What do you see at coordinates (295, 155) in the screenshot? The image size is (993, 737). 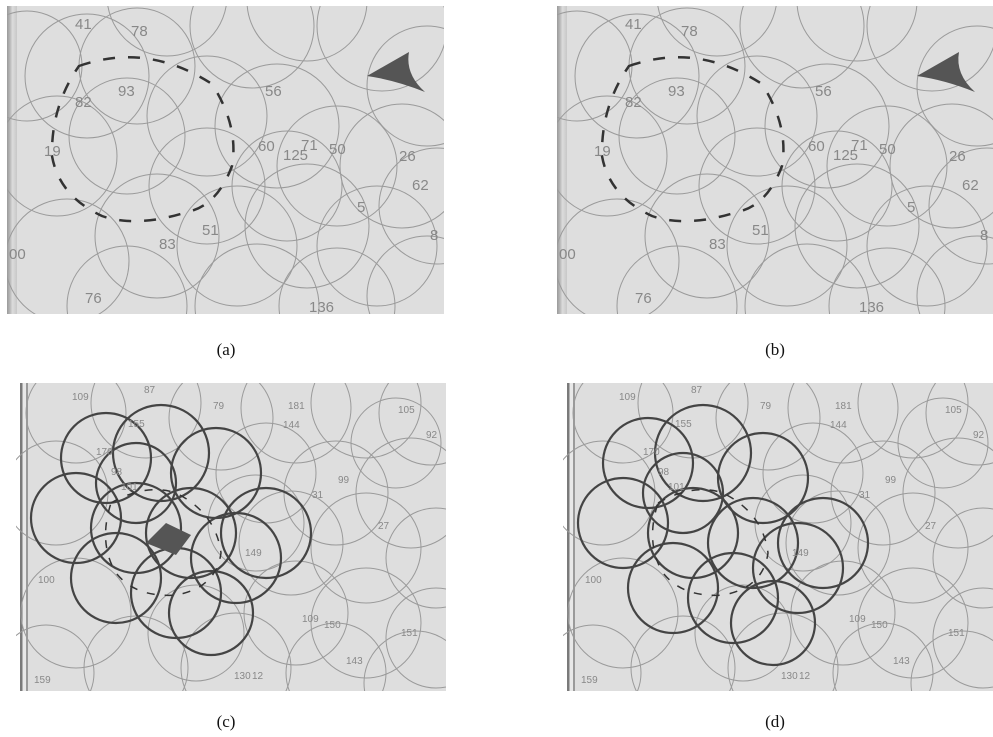 I see `node-label: 125` at bounding box center [295, 155].